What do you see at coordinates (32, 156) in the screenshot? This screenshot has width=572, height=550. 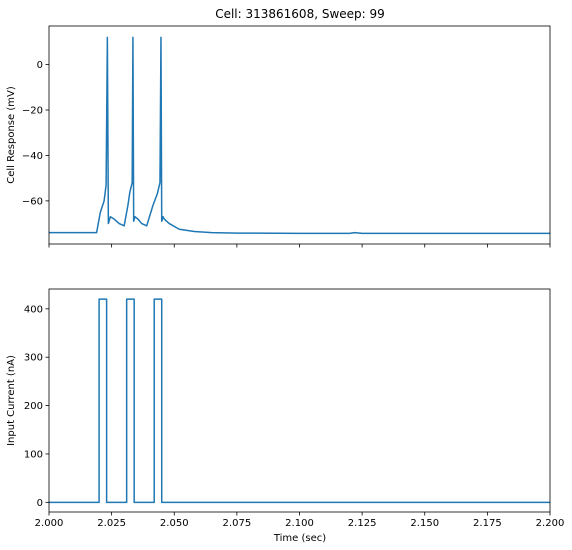 I see `response-y-tick-label: −40` at bounding box center [32, 156].